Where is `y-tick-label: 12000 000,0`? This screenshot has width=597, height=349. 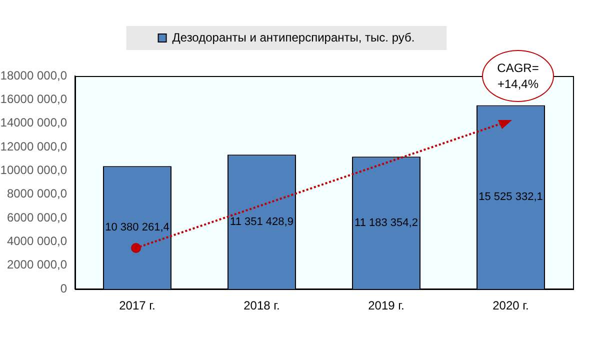 y-tick-label: 12000 000,0 is located at coordinates (34, 146).